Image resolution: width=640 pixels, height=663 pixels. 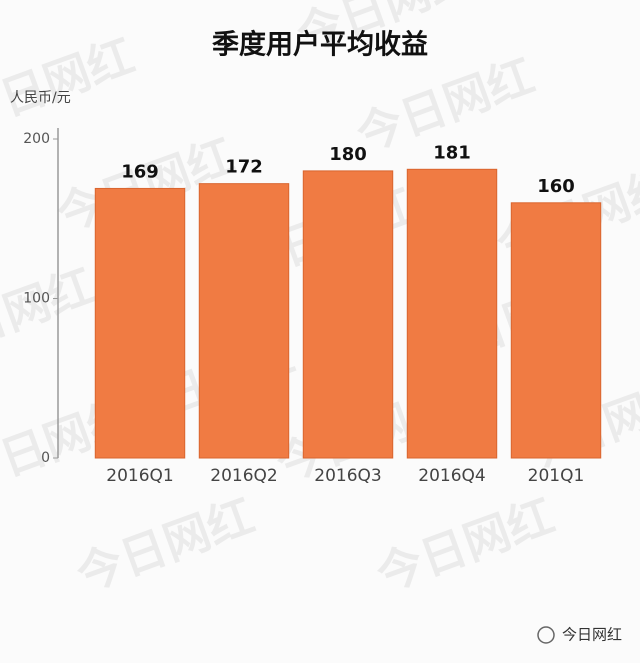 I want to click on footer-text: 今日网红, so click(x=592, y=635).